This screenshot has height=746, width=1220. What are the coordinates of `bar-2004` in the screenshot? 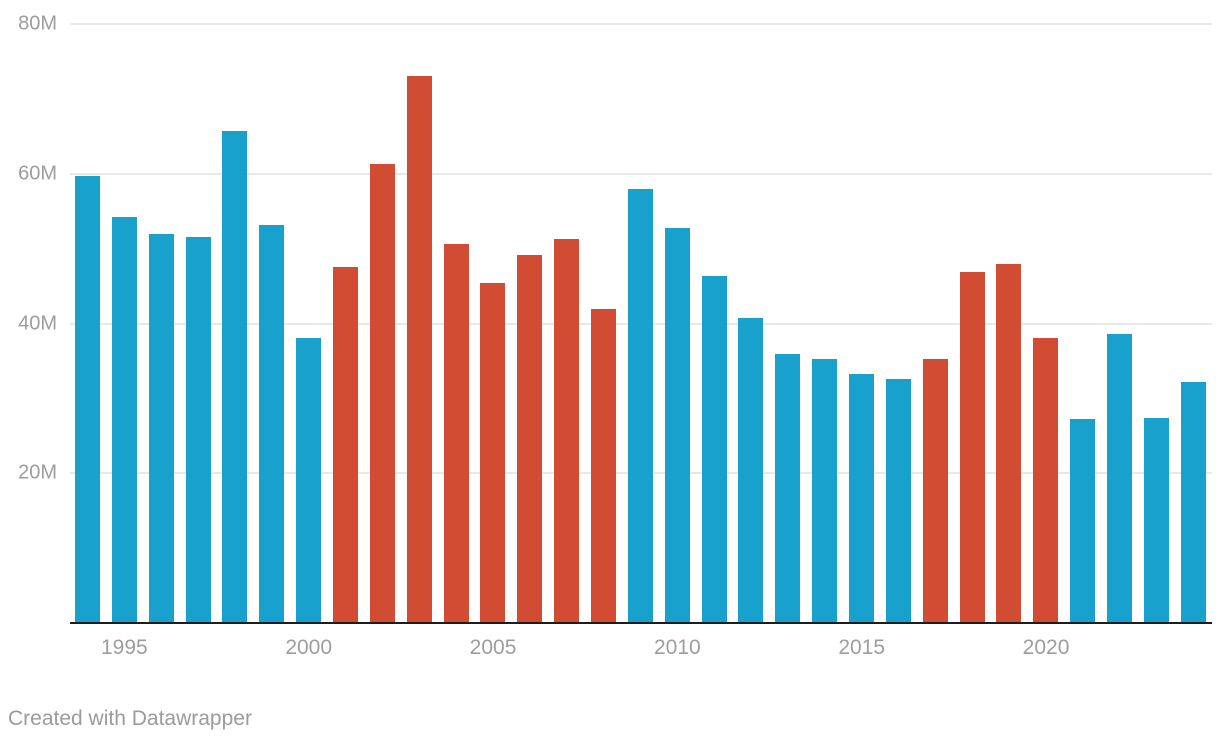 It's located at (456, 433).